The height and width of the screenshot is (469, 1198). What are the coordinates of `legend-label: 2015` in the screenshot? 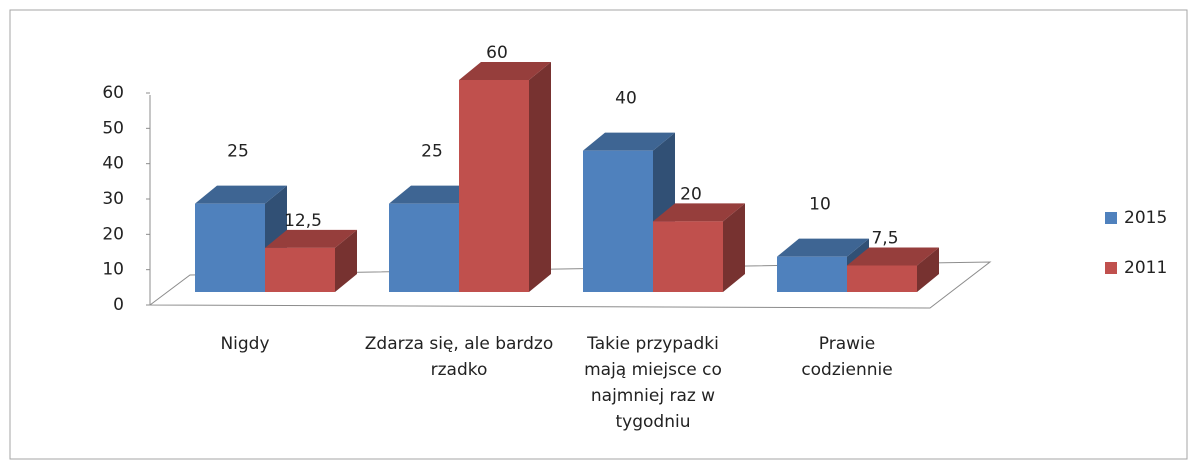 It's located at (1145, 218).